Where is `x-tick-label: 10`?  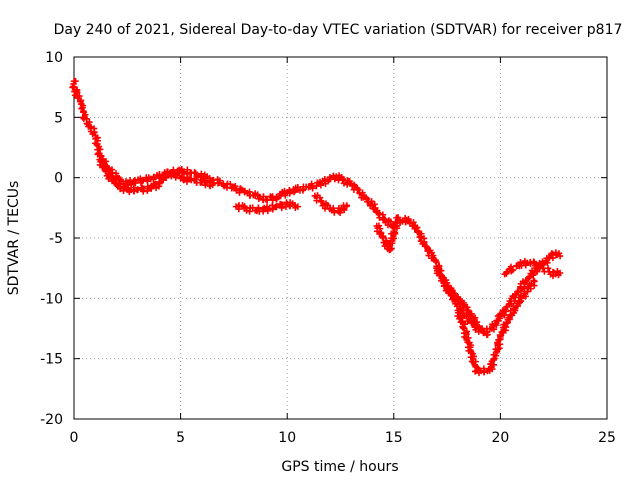 x-tick-label: 10 is located at coordinates (287, 438).